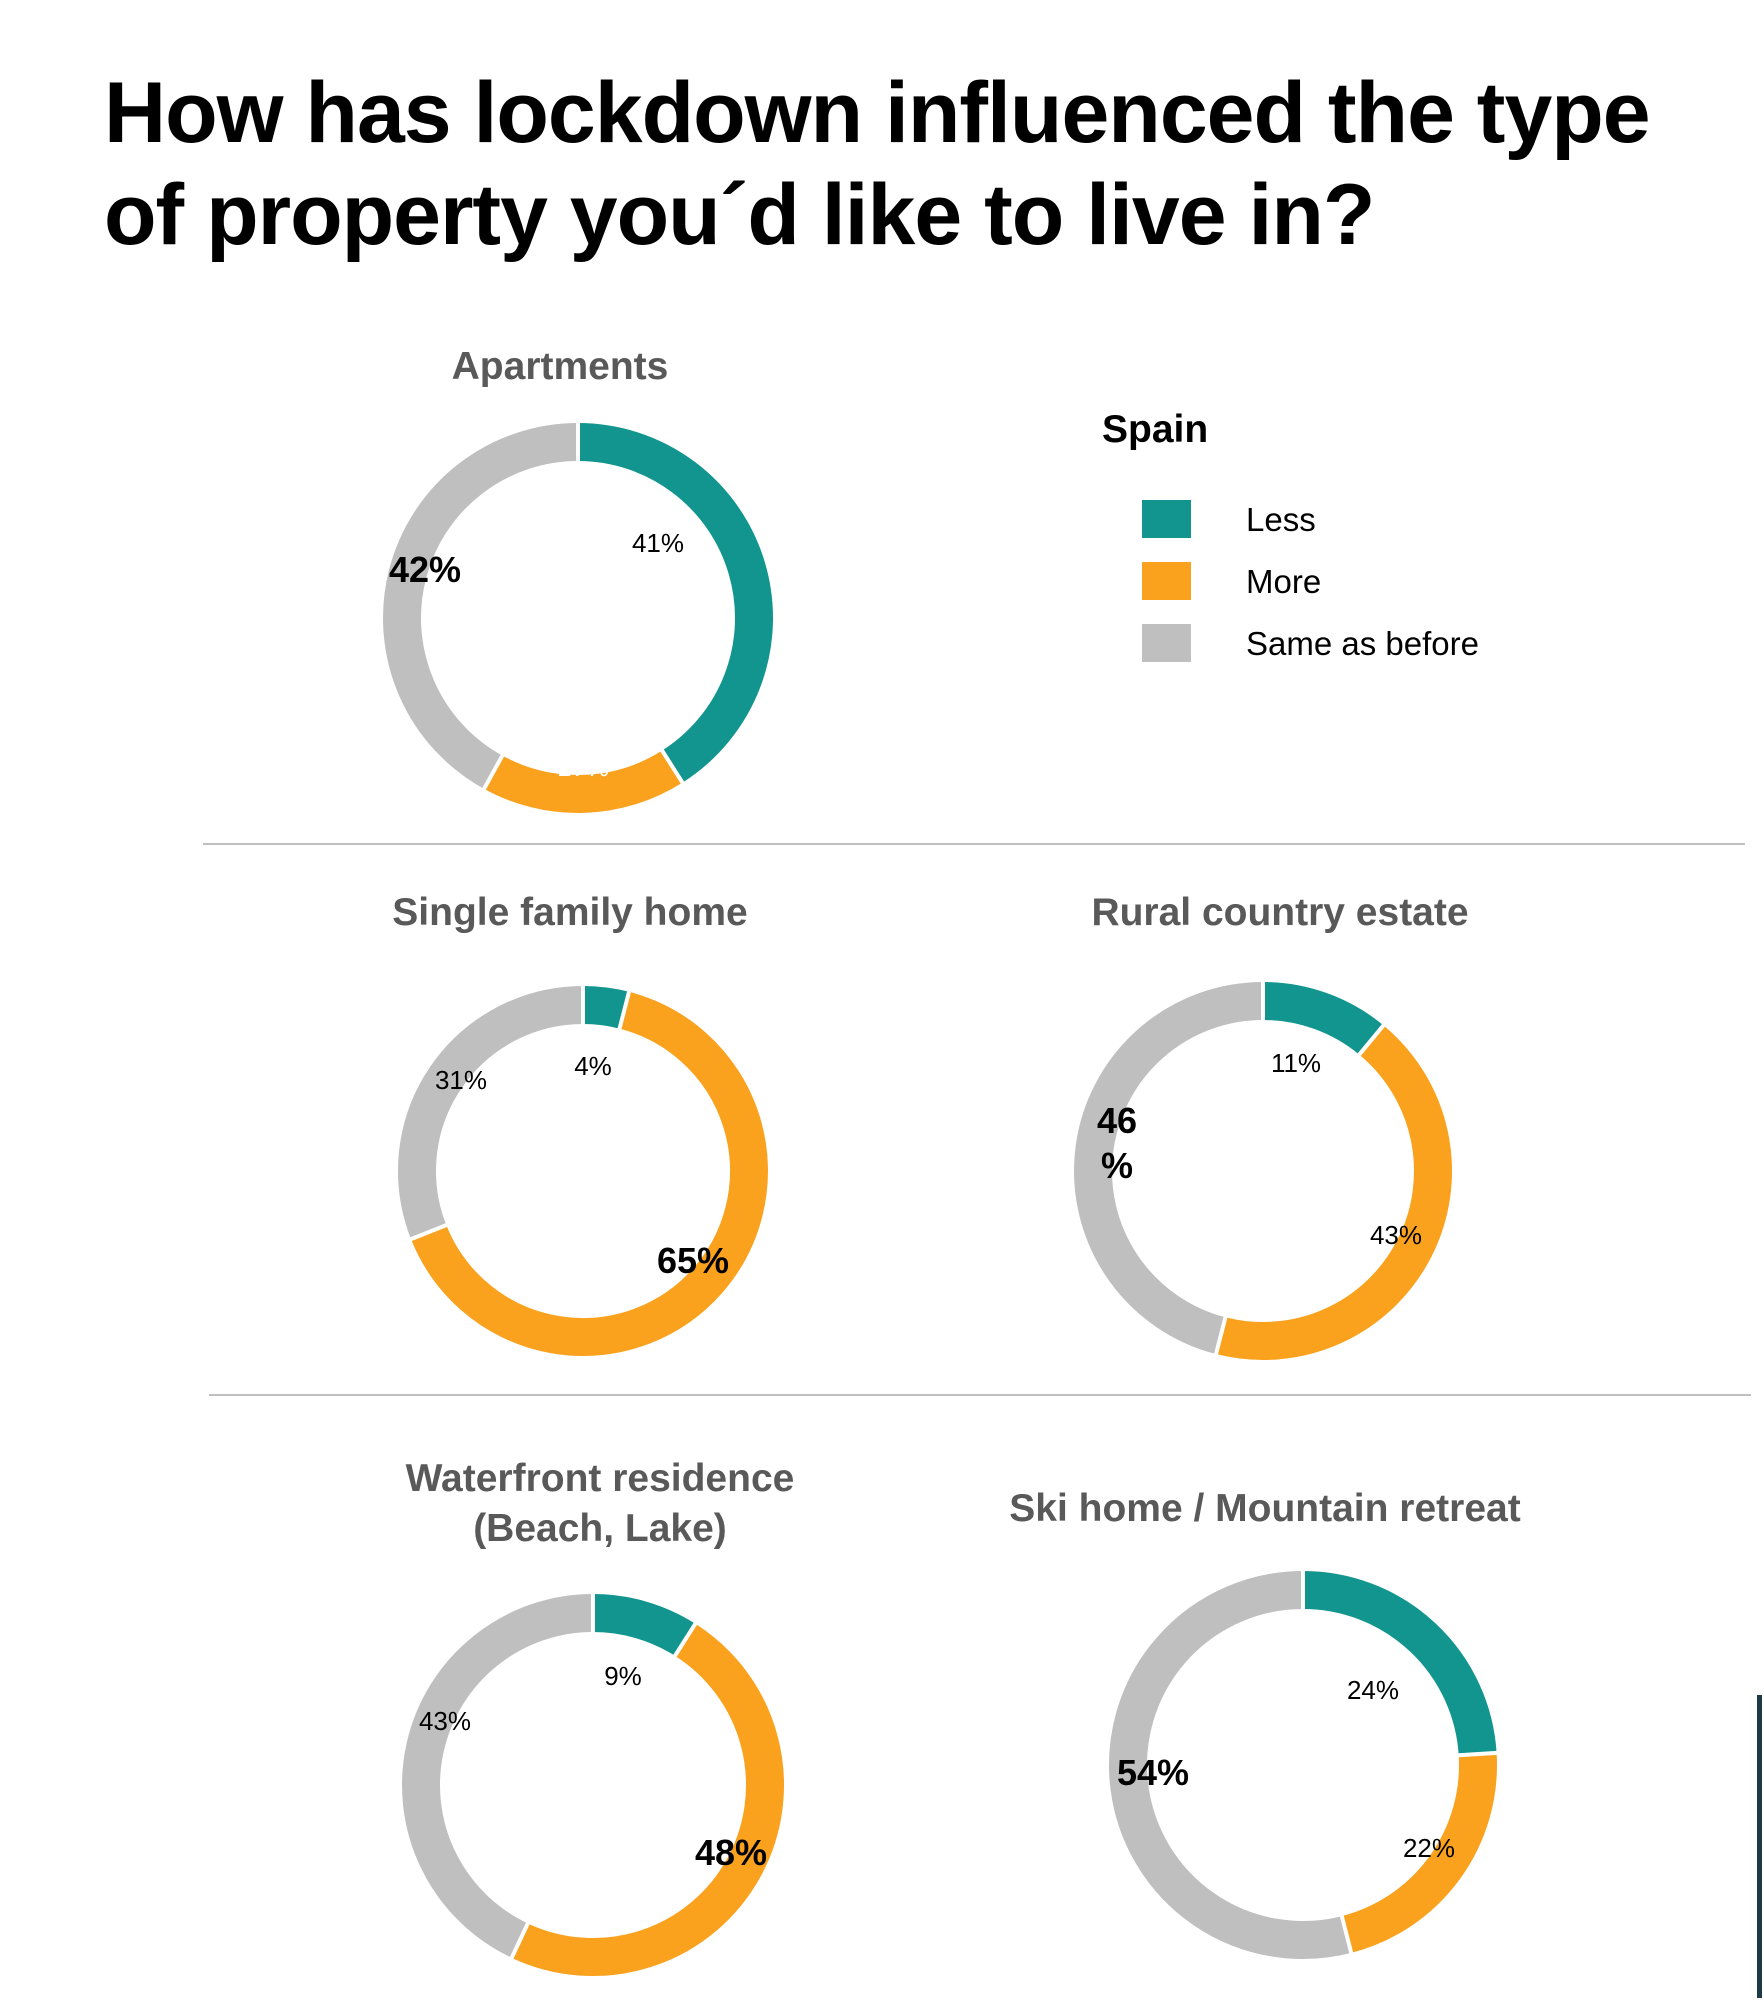  I want to click on donut-label-rural-country-estate-more: 43%, so click(1396, 1235).